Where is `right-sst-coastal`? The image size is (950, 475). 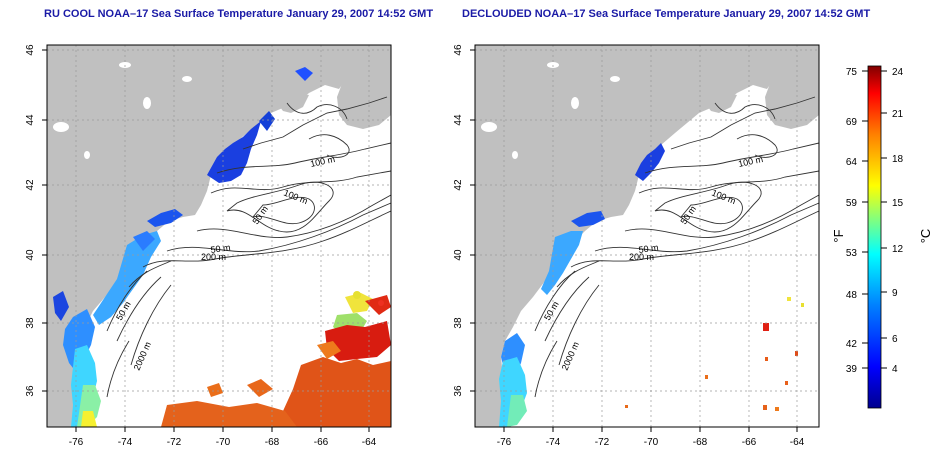 right-sst-coastal is located at coordinates (582, 285).